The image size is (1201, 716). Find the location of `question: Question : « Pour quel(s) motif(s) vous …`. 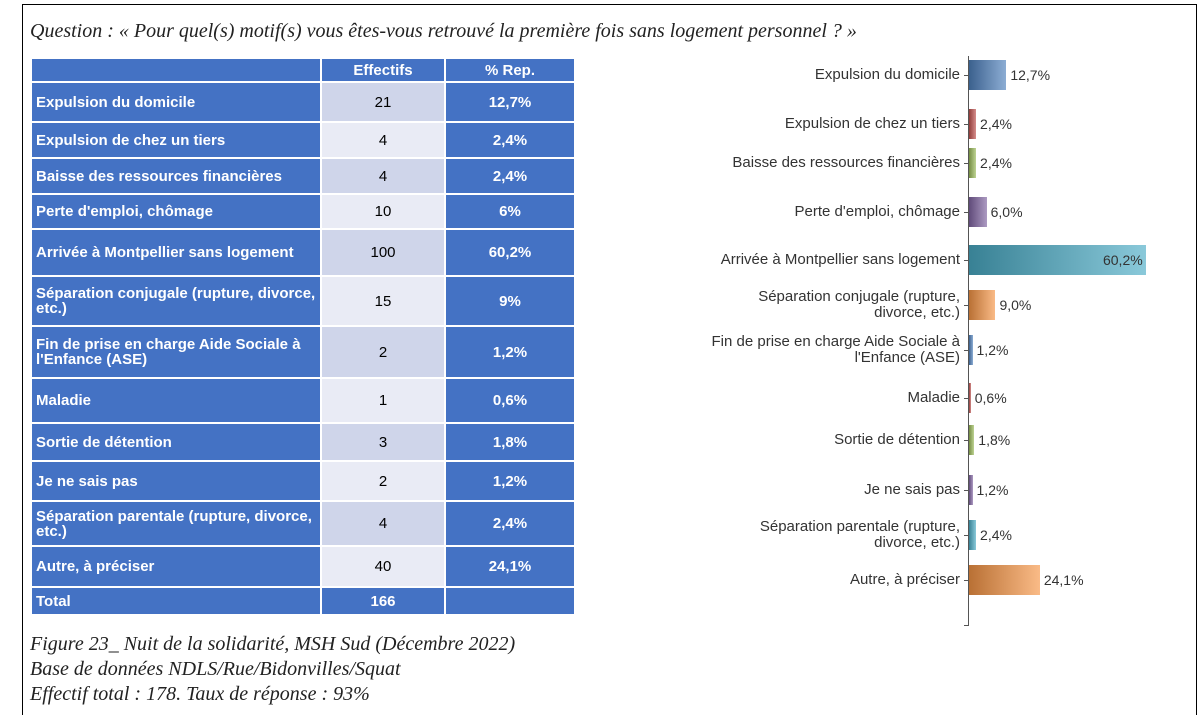

question: Question : « Pour quel(s) motif(s) vous … is located at coordinates (443, 31).